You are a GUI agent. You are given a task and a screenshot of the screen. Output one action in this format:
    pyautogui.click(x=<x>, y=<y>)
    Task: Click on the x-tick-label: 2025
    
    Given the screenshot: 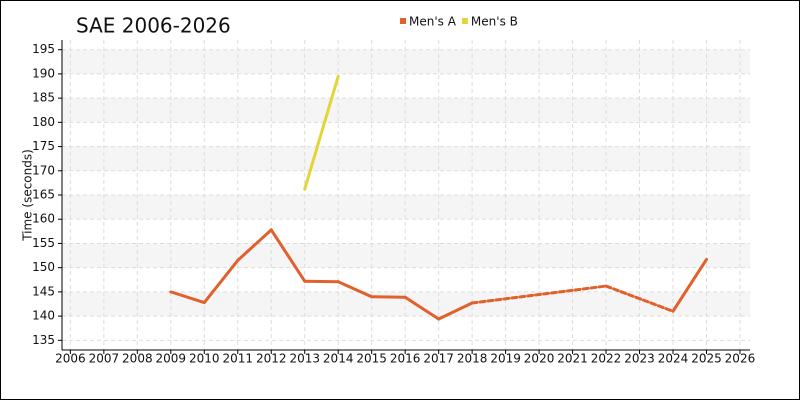 What is the action you would take?
    pyautogui.click(x=706, y=359)
    